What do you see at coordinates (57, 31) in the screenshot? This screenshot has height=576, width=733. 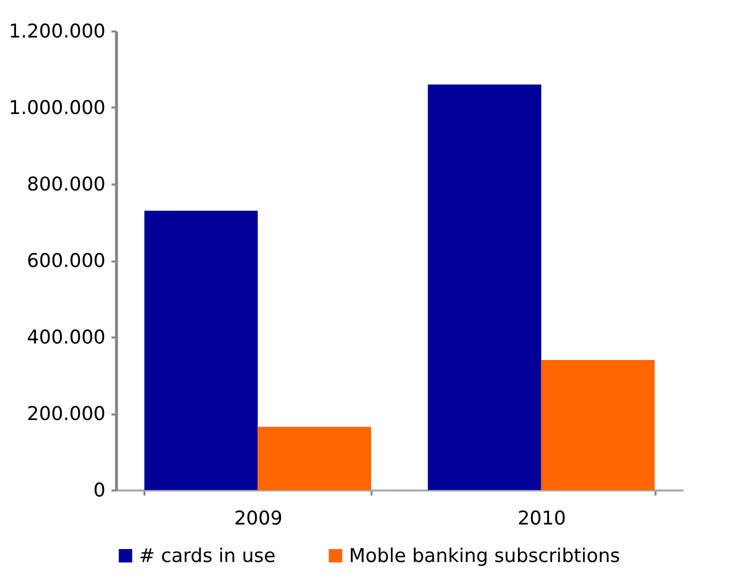 I see `y-tick-label: 1.200.000` at bounding box center [57, 31].